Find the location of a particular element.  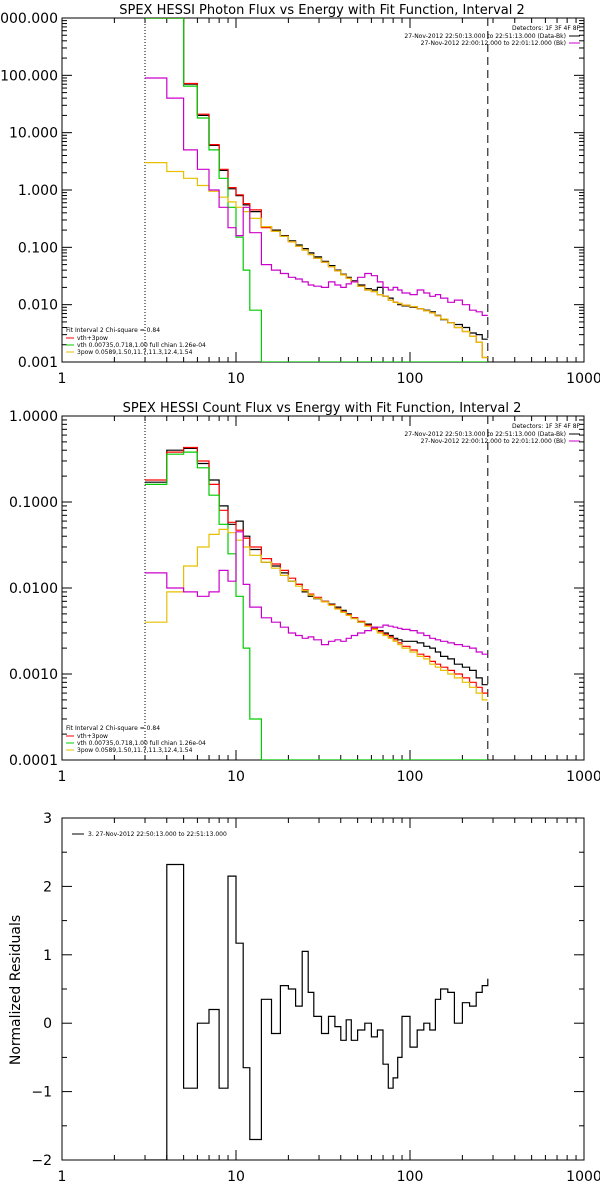

y-tick-label: 0.1000 is located at coordinates (33, 503).